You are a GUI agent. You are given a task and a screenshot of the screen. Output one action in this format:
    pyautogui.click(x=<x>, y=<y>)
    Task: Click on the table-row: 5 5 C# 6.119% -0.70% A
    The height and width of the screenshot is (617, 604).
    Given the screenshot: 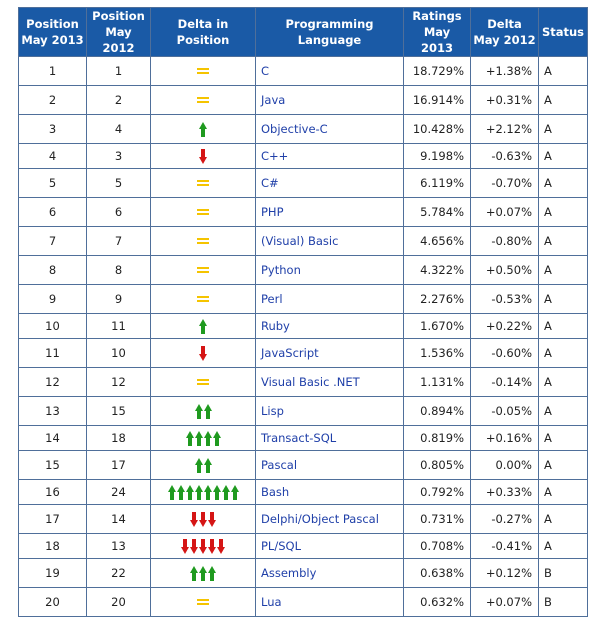 What is the action you would take?
    pyautogui.click(x=303, y=183)
    